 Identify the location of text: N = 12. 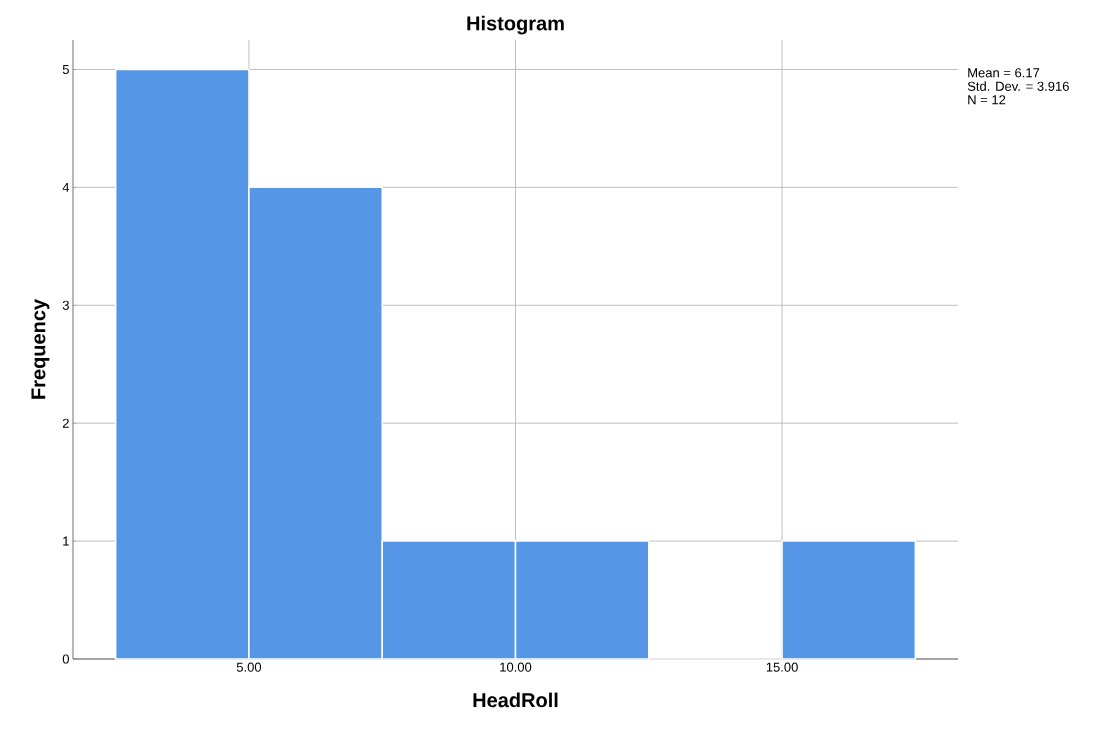
(987, 100).